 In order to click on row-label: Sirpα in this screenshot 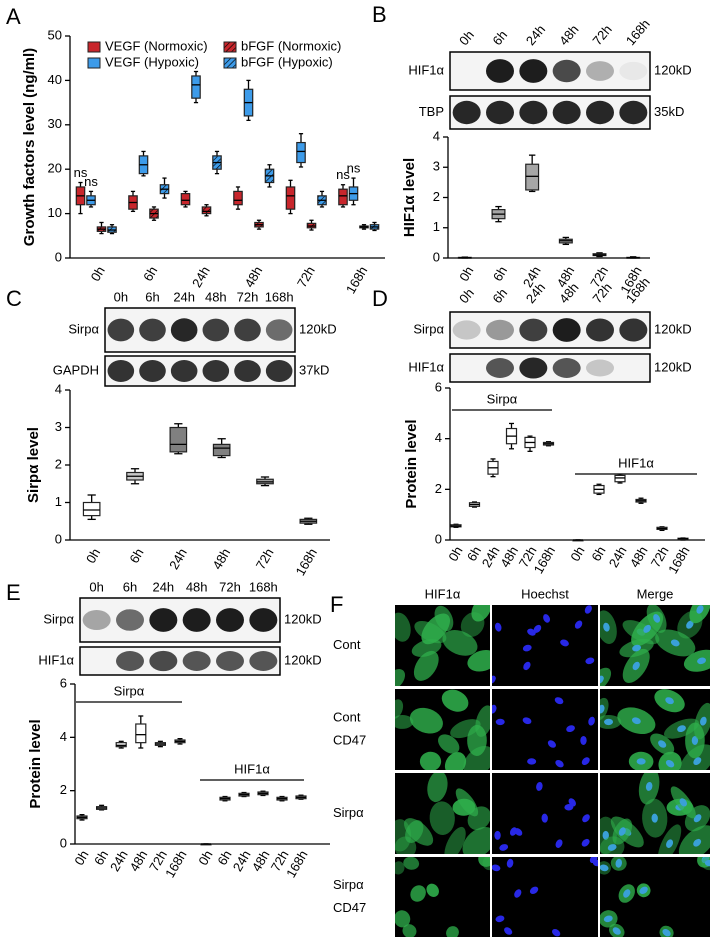, I will do `click(348, 812)`.